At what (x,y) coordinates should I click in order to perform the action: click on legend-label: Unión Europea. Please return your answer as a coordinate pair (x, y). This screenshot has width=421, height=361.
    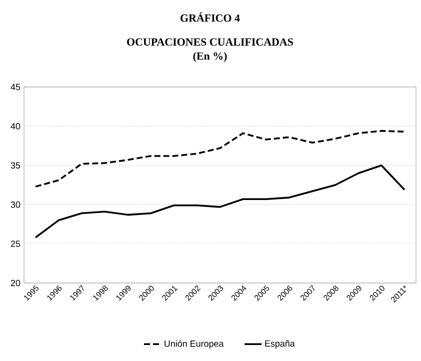
    Looking at the image, I should click on (194, 344).